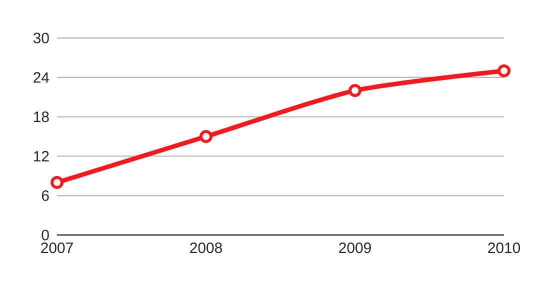  What do you see at coordinates (41, 38) in the screenshot?
I see `y-tick-label: 30` at bounding box center [41, 38].